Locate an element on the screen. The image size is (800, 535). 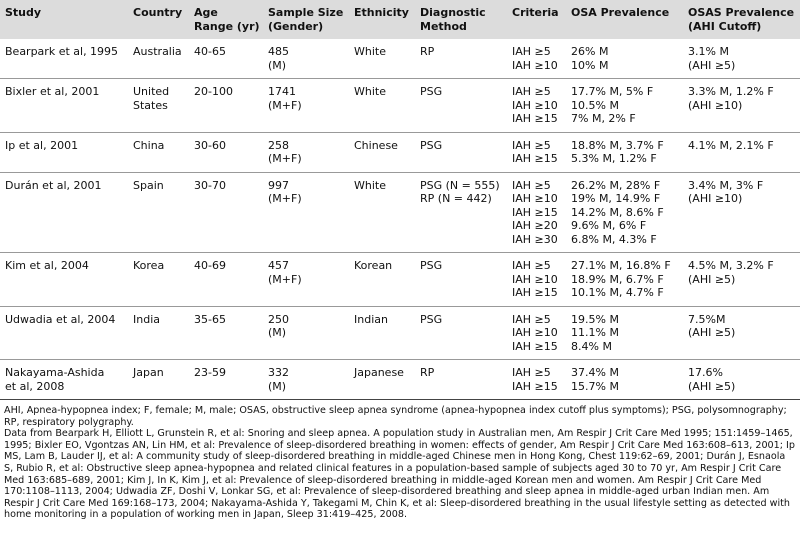
cell-line: (Gender) is located at coordinates (296, 26).